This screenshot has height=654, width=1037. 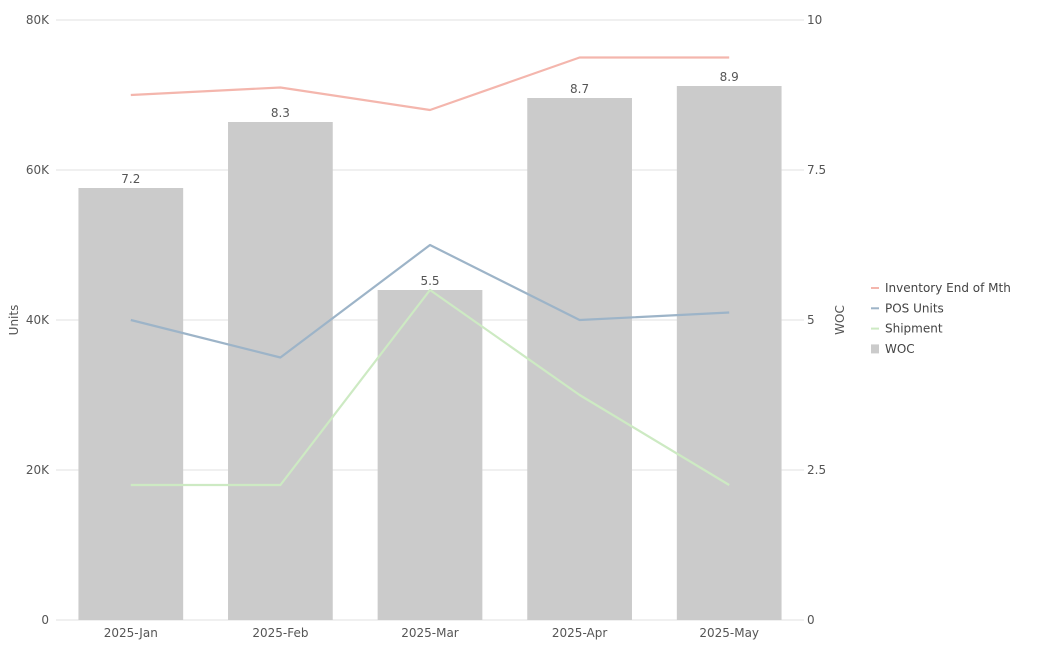 What do you see at coordinates (280, 113) in the screenshot?
I see `bar-data-label: 8.3` at bounding box center [280, 113].